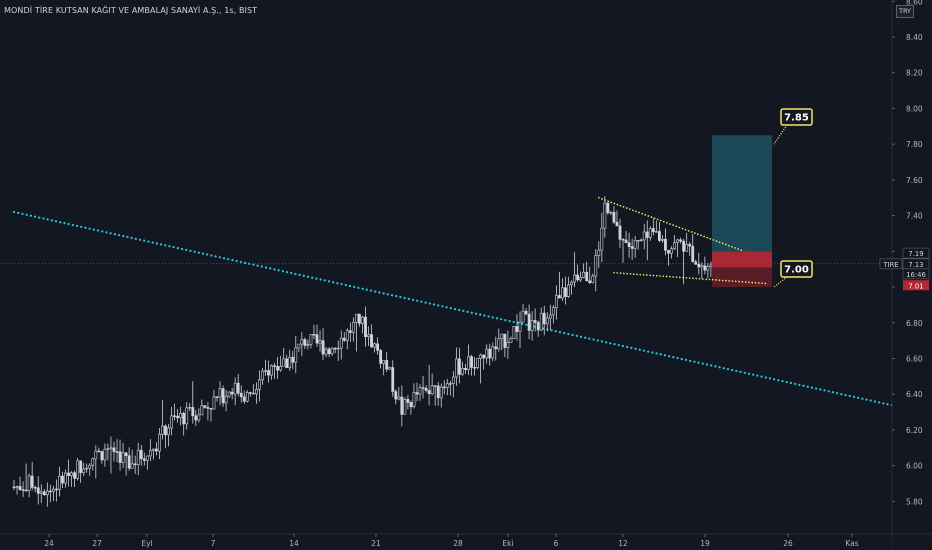 This screenshot has height=550, width=932. I want to click on currency-badge: TRY, so click(905, 11).